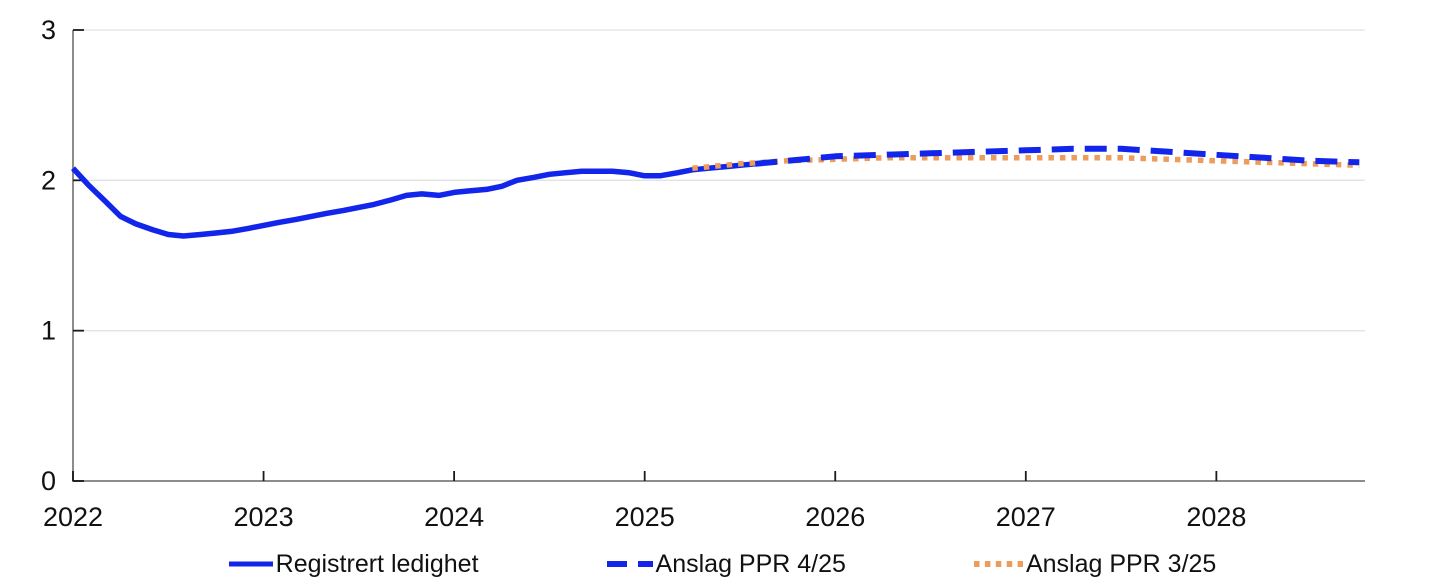 The image size is (1445, 588). I want to click on legend-item-anslag-ppr-4-25: Anslag PPR 4/25, so click(726, 564).